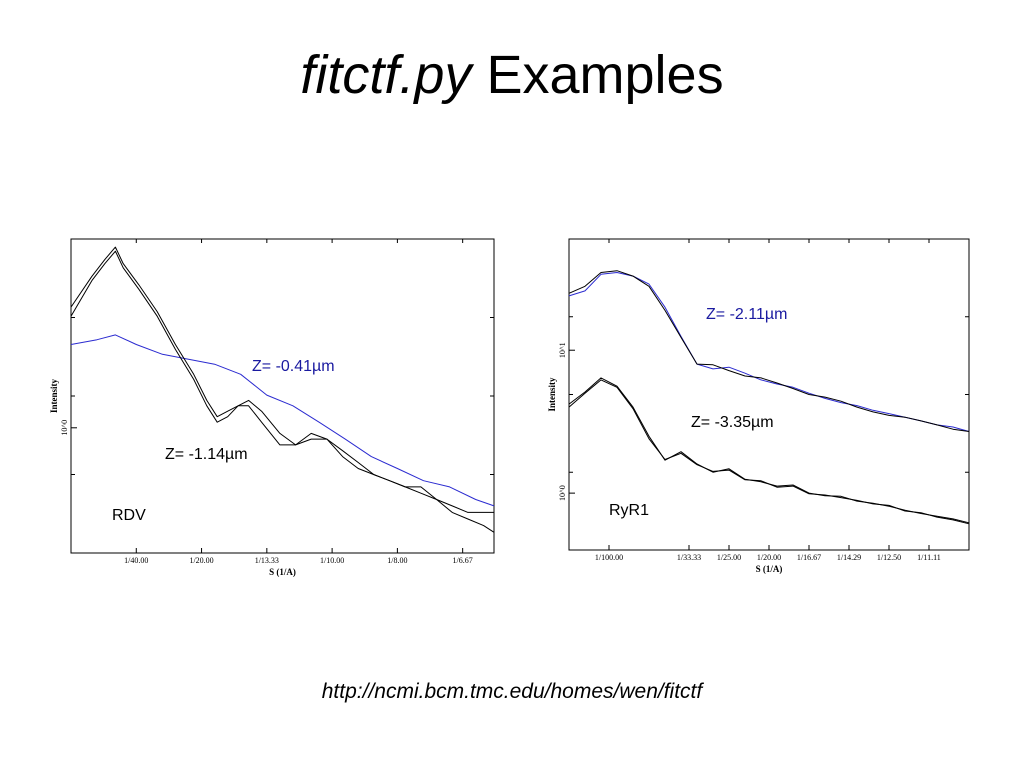  I want to click on rdv-x-tick-label: 1/10.00, so click(332, 560).